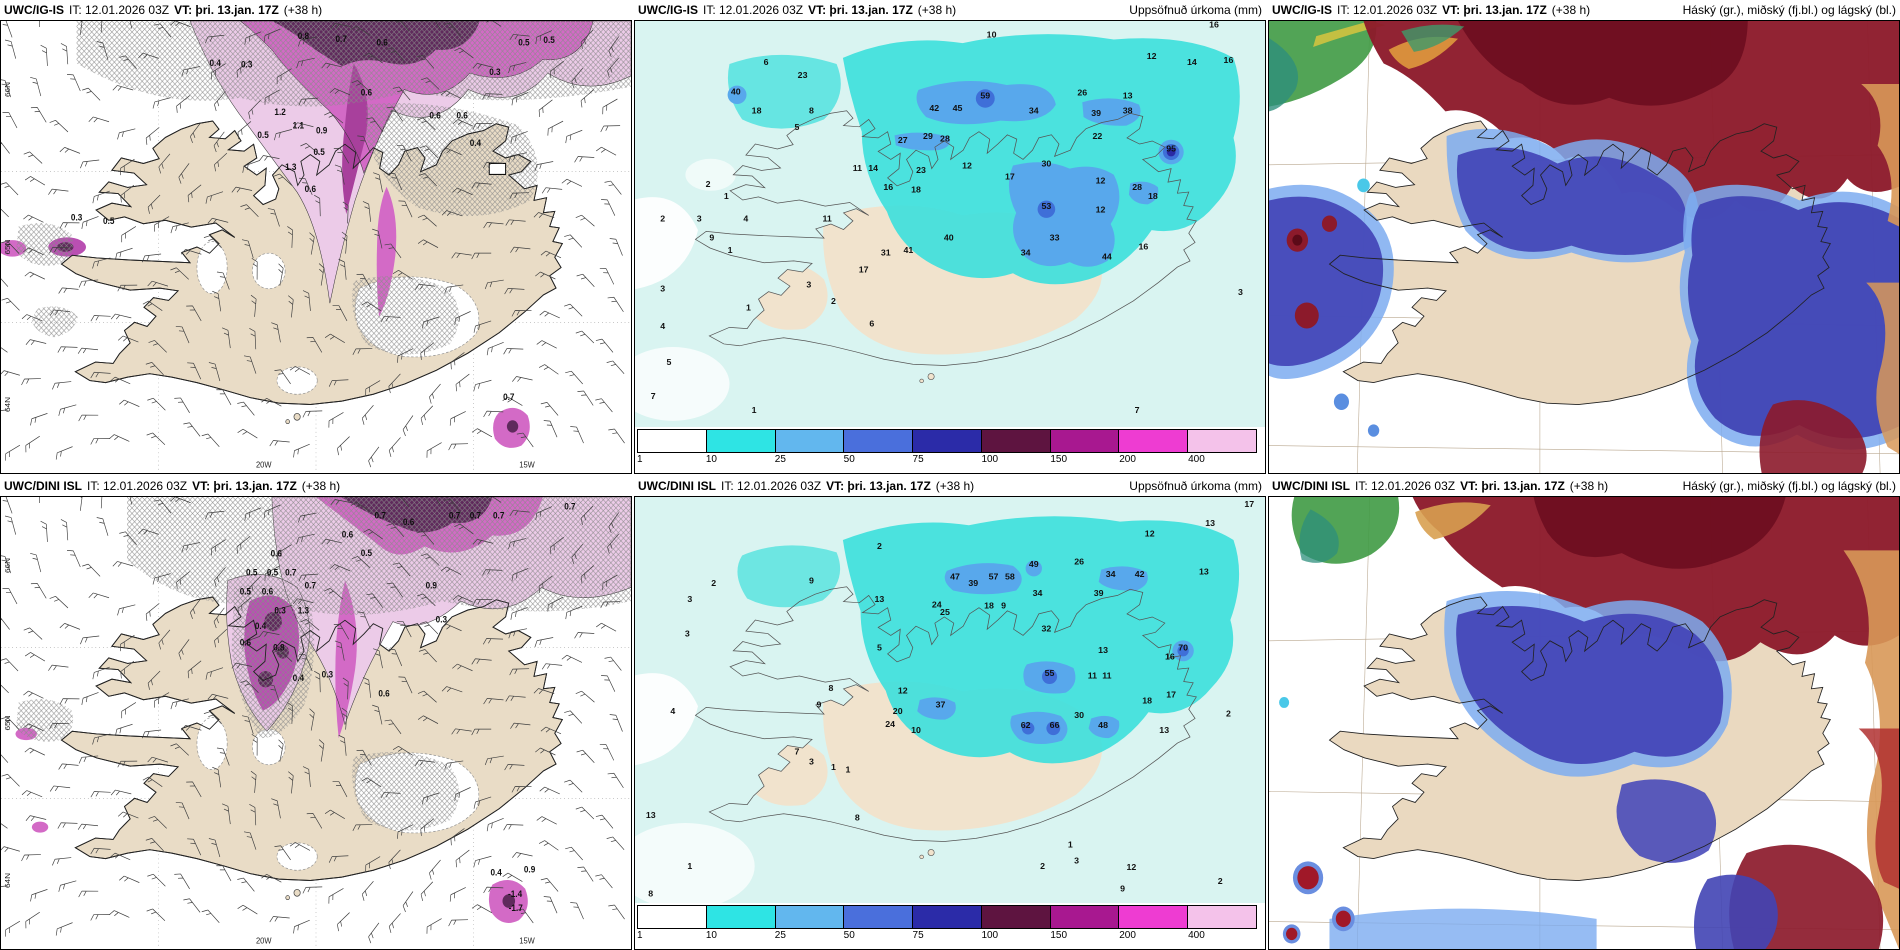  I want to click on lat-label: 65N, so click(7, 246).